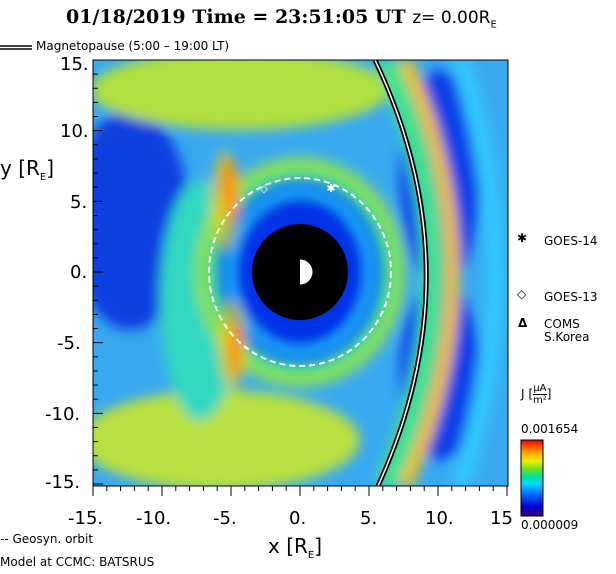  What do you see at coordinates (133, 46) in the screenshot?
I see `magnetopause-legend: Magnetopause (5:00 – 19:00 LT)` at bounding box center [133, 46].